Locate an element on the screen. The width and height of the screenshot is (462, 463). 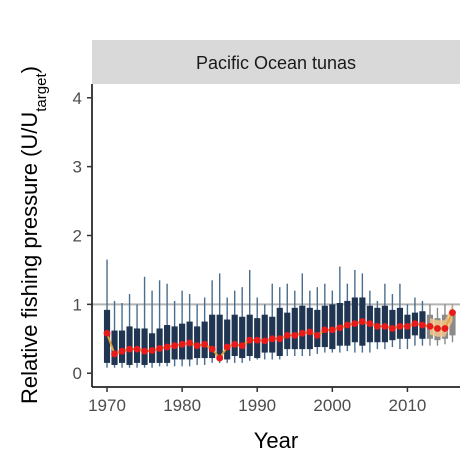
x-tick-label: 1980 is located at coordinates (182, 405).